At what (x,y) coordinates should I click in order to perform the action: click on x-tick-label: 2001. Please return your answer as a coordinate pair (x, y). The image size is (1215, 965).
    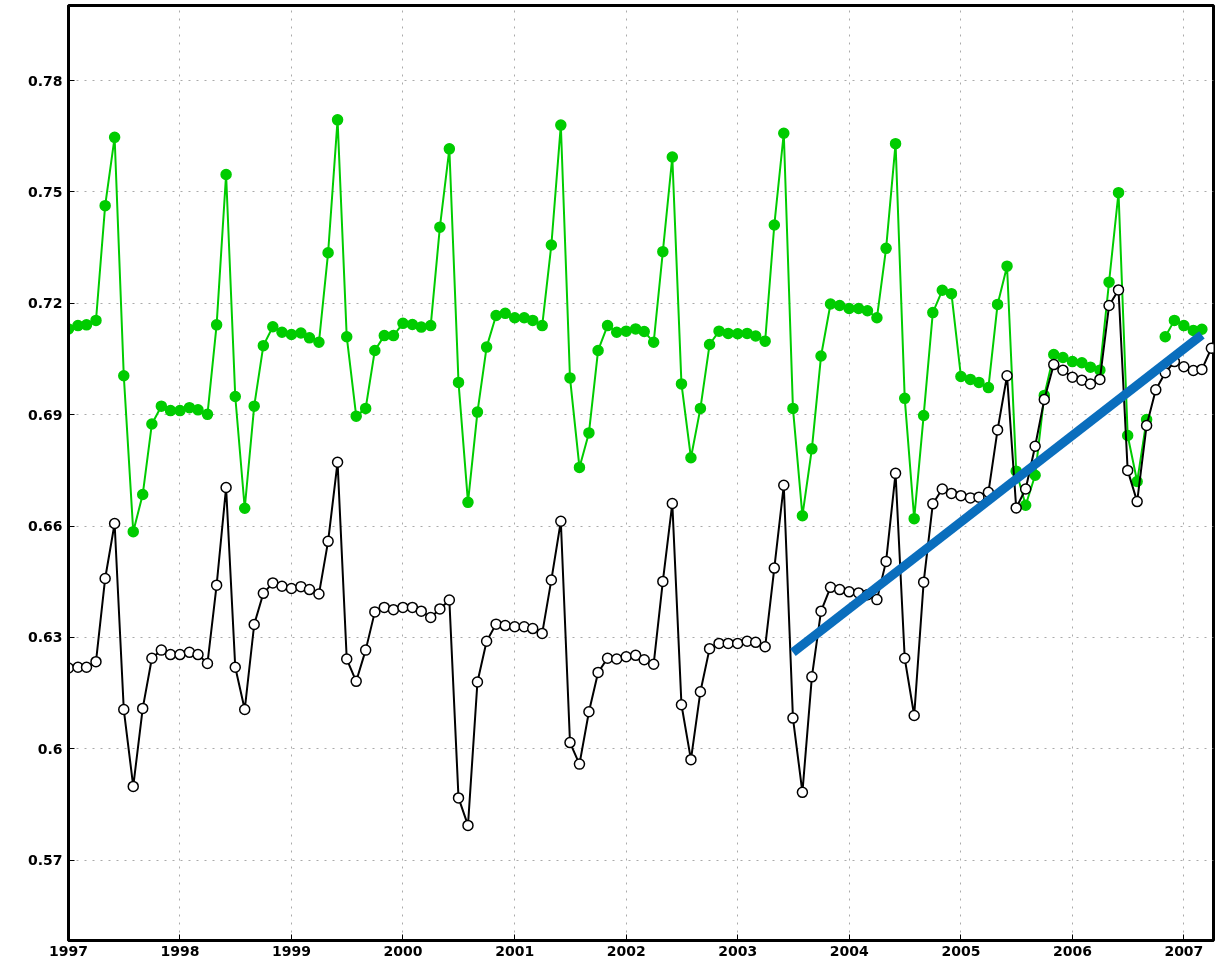
    Looking at the image, I should click on (515, 950).